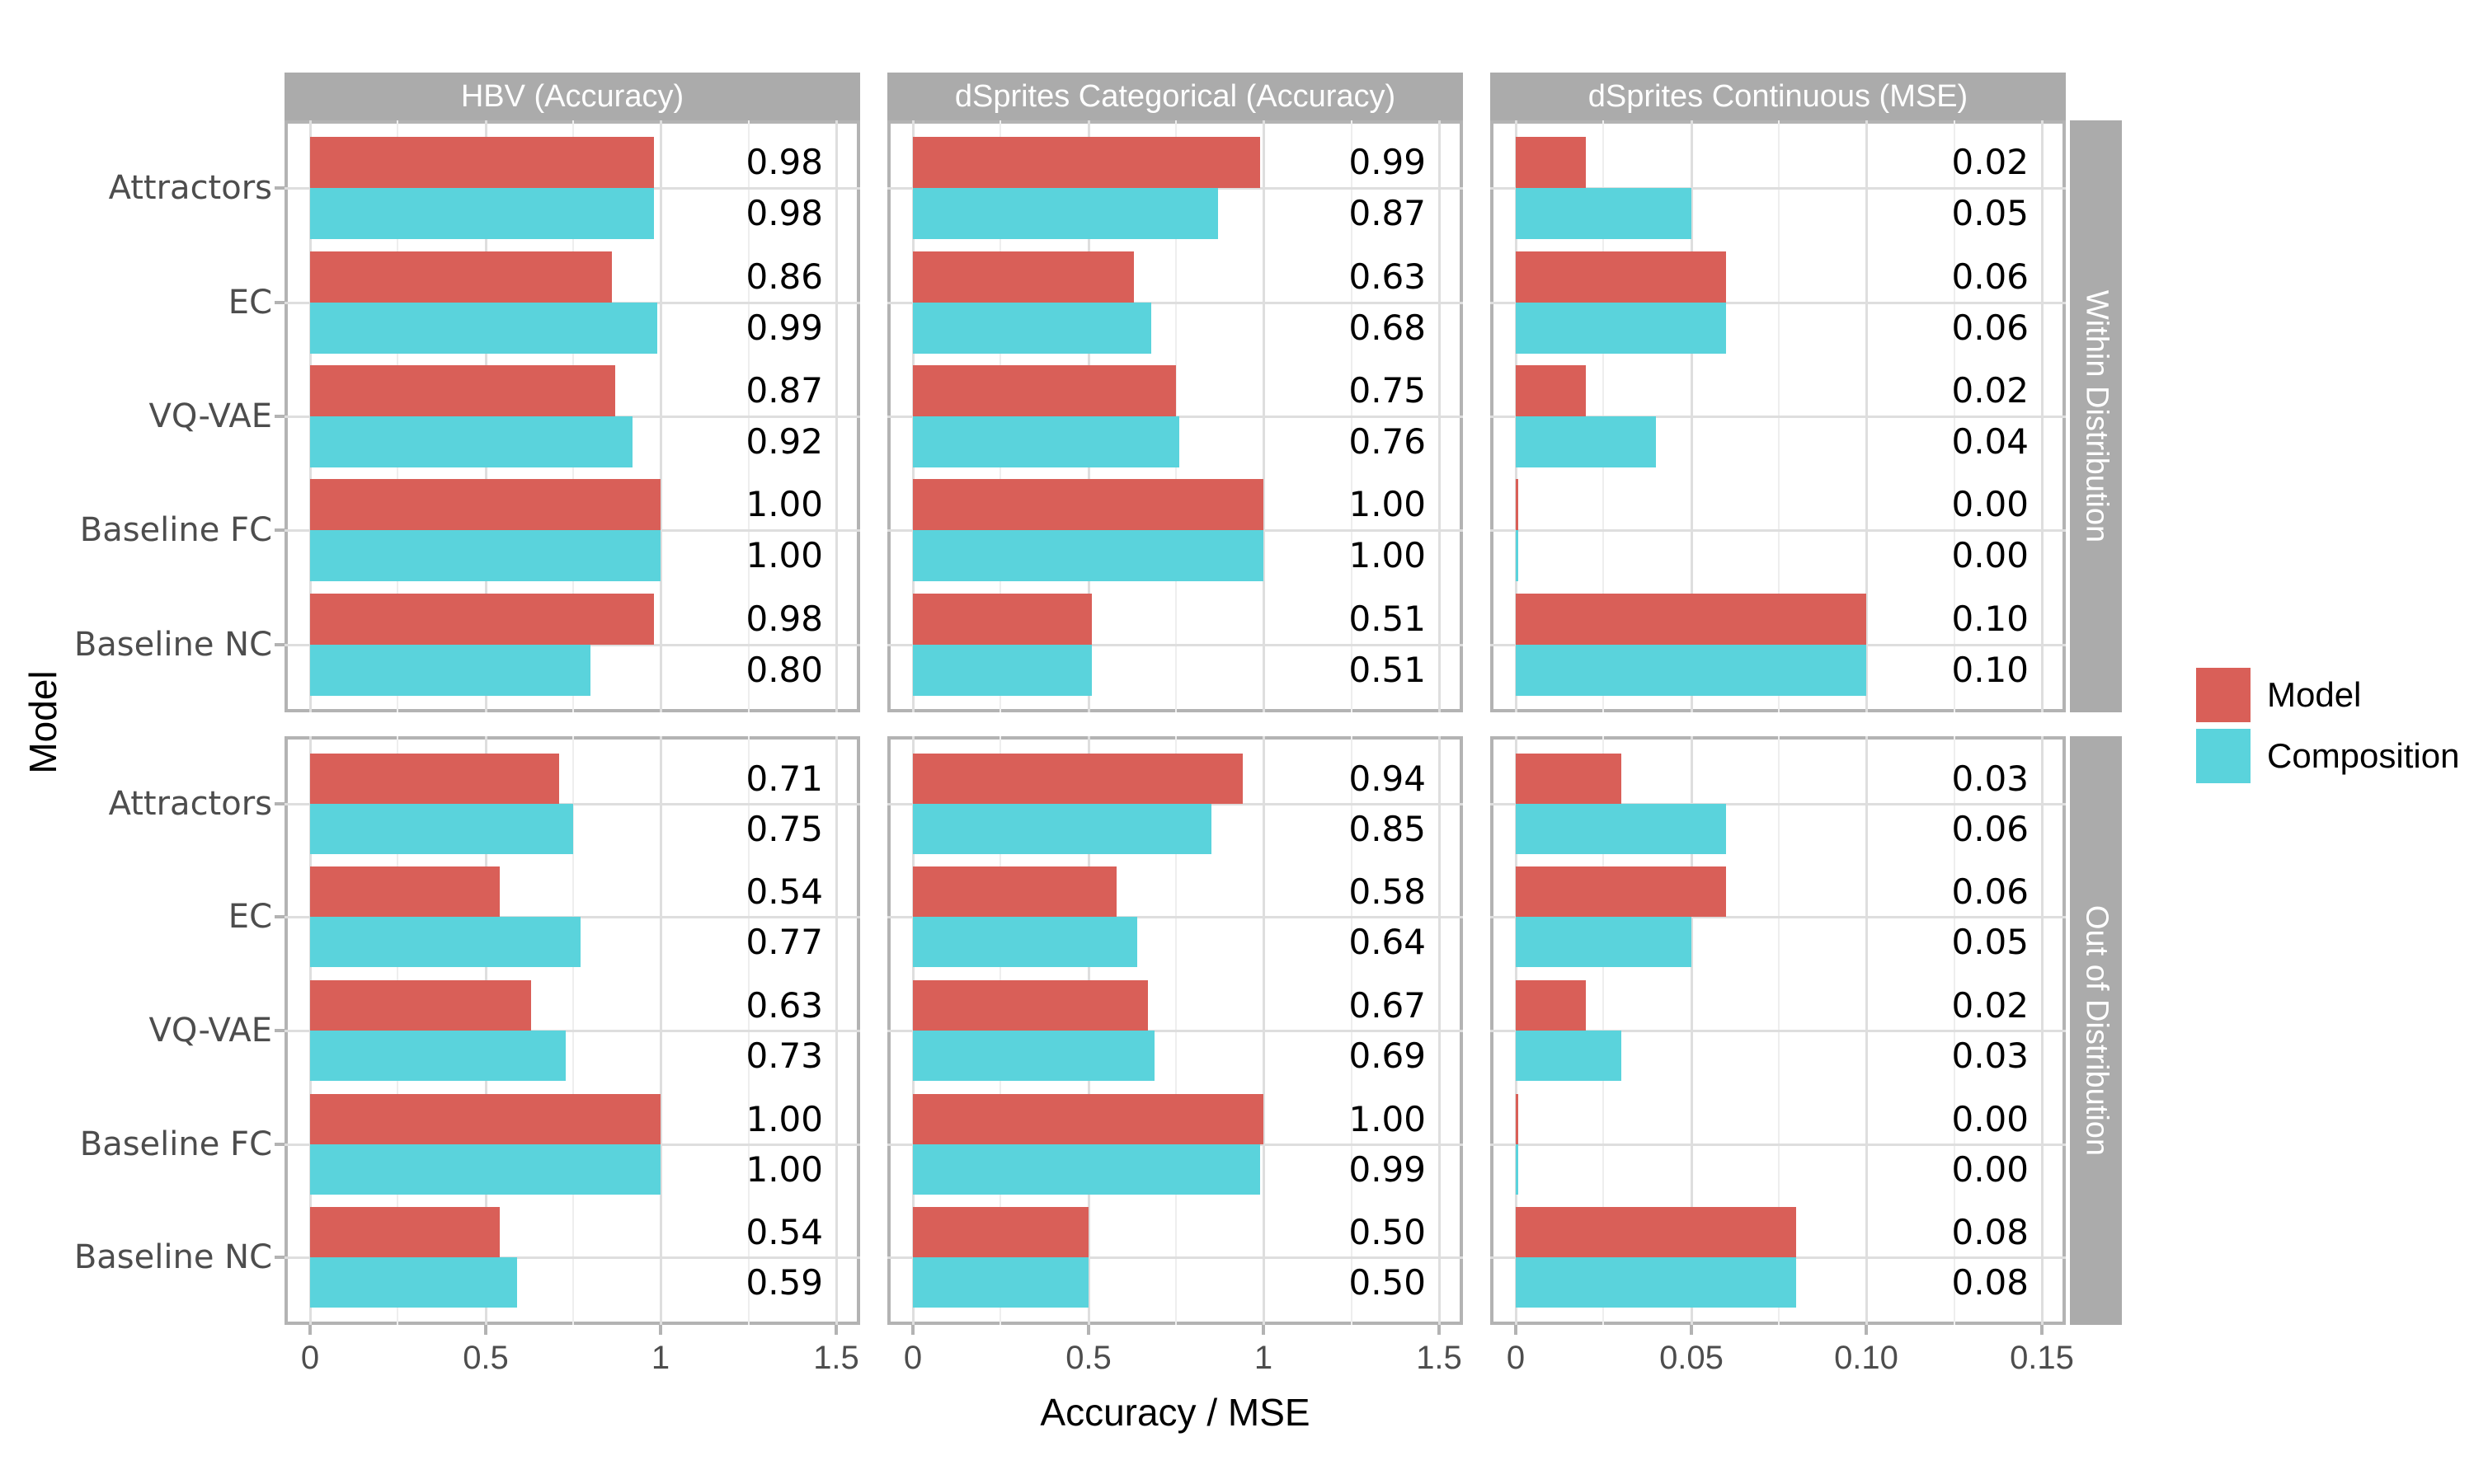  I want to click on value-label-composition: 0.99, so click(784, 328).